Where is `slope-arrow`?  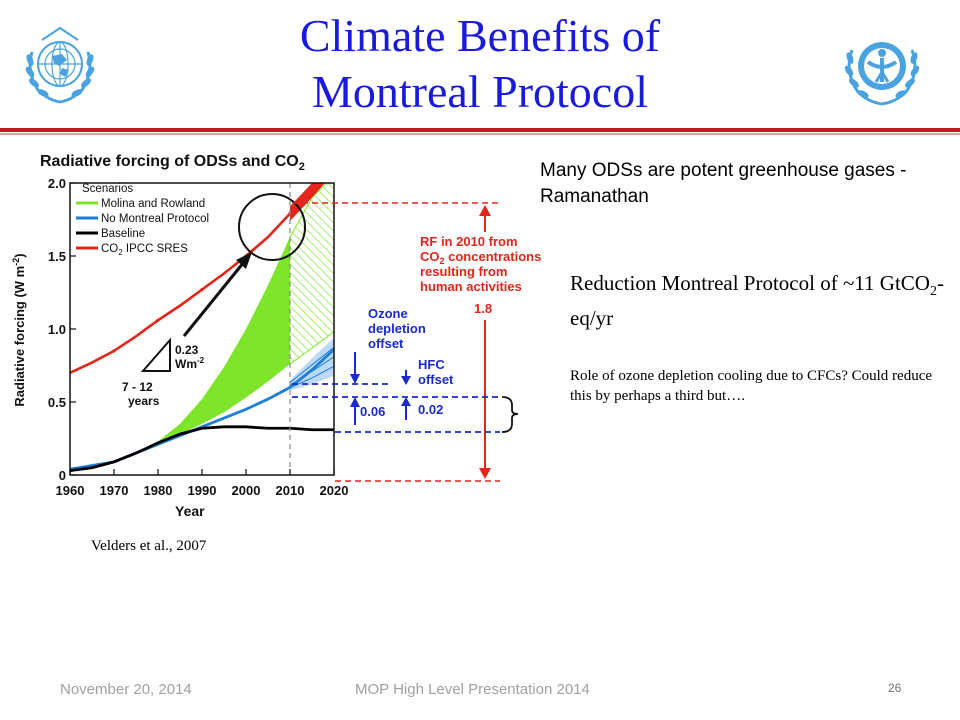
slope-arrow is located at coordinates (214, 299).